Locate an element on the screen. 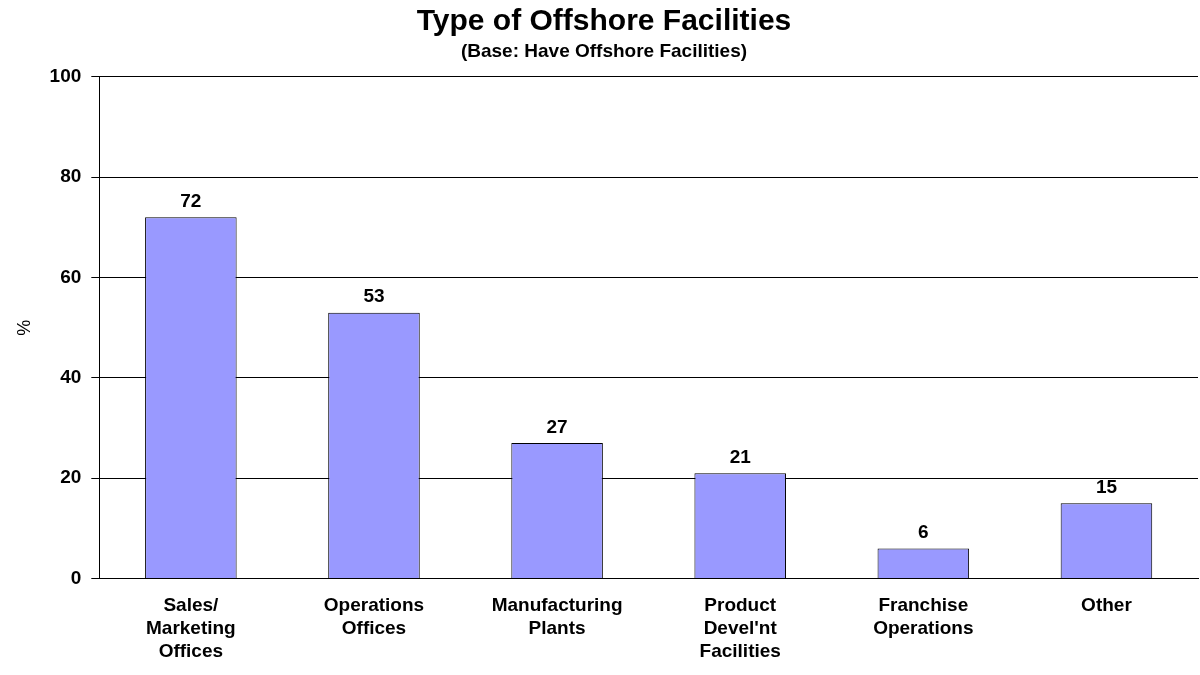  x-tick-label: Product Devel'nt Facilities is located at coordinates (740, 627).